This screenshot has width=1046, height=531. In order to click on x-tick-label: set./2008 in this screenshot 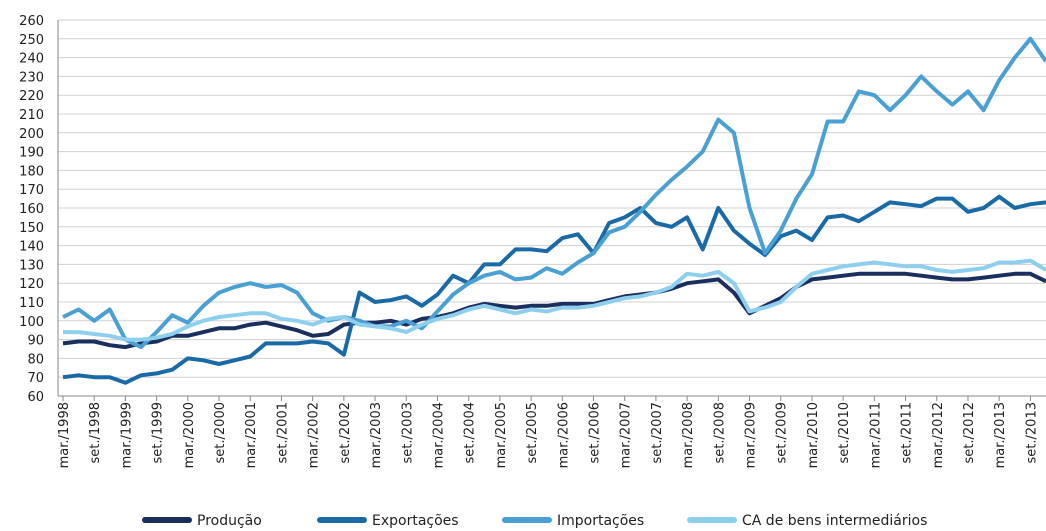, I will do `click(719, 432)`.